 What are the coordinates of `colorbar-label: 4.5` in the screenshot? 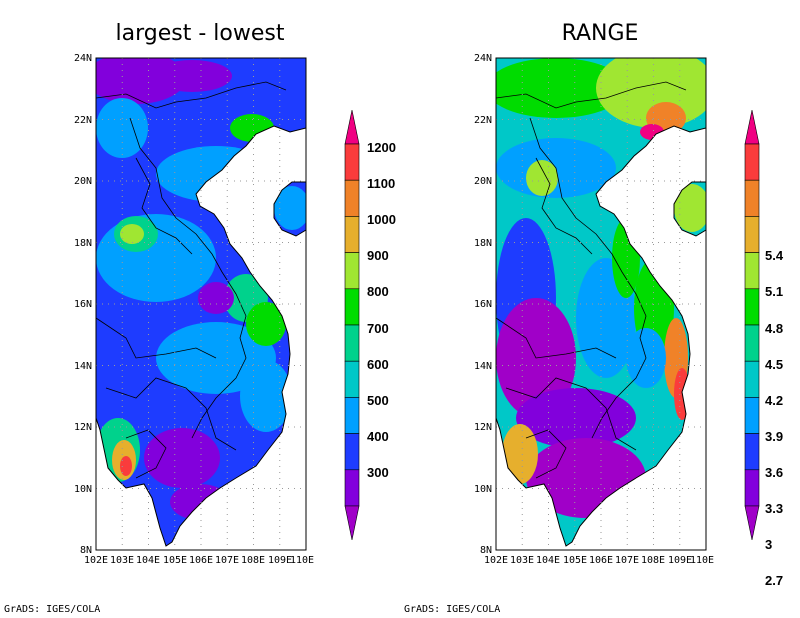 It's located at (774, 364).